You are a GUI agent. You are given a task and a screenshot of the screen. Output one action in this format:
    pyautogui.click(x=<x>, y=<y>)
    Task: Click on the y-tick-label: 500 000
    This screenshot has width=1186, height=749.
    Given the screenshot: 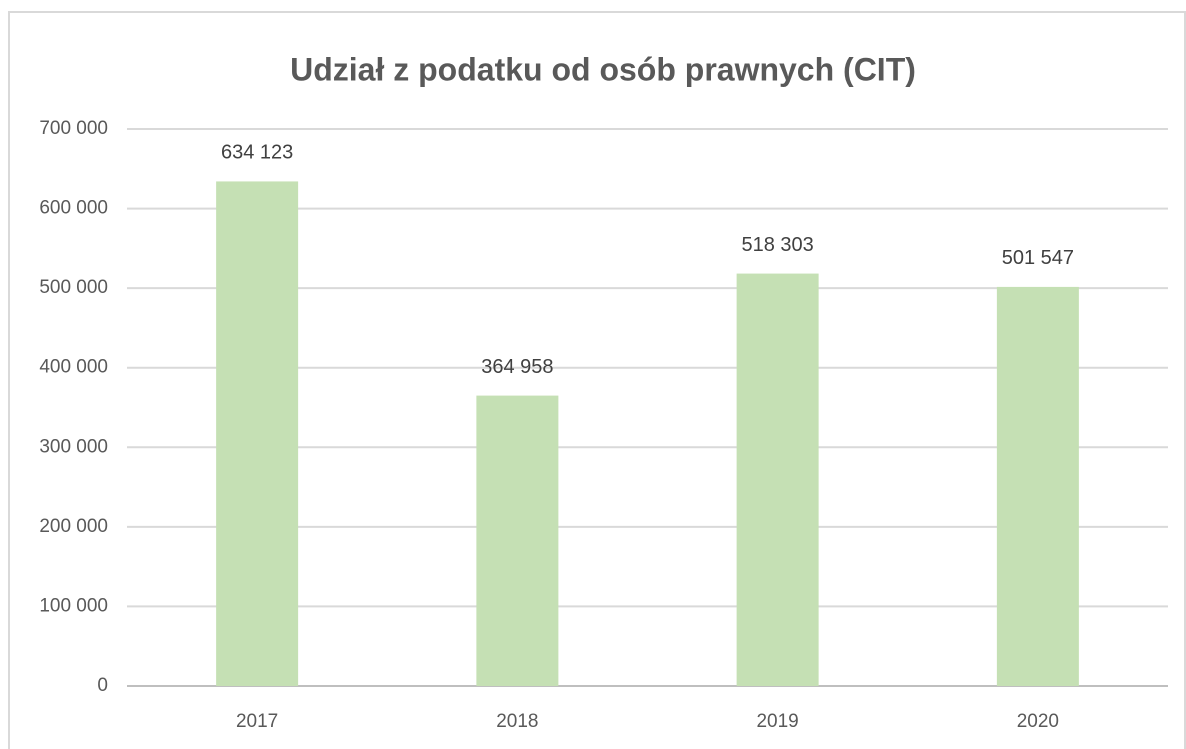 What is the action you would take?
    pyautogui.click(x=73, y=287)
    